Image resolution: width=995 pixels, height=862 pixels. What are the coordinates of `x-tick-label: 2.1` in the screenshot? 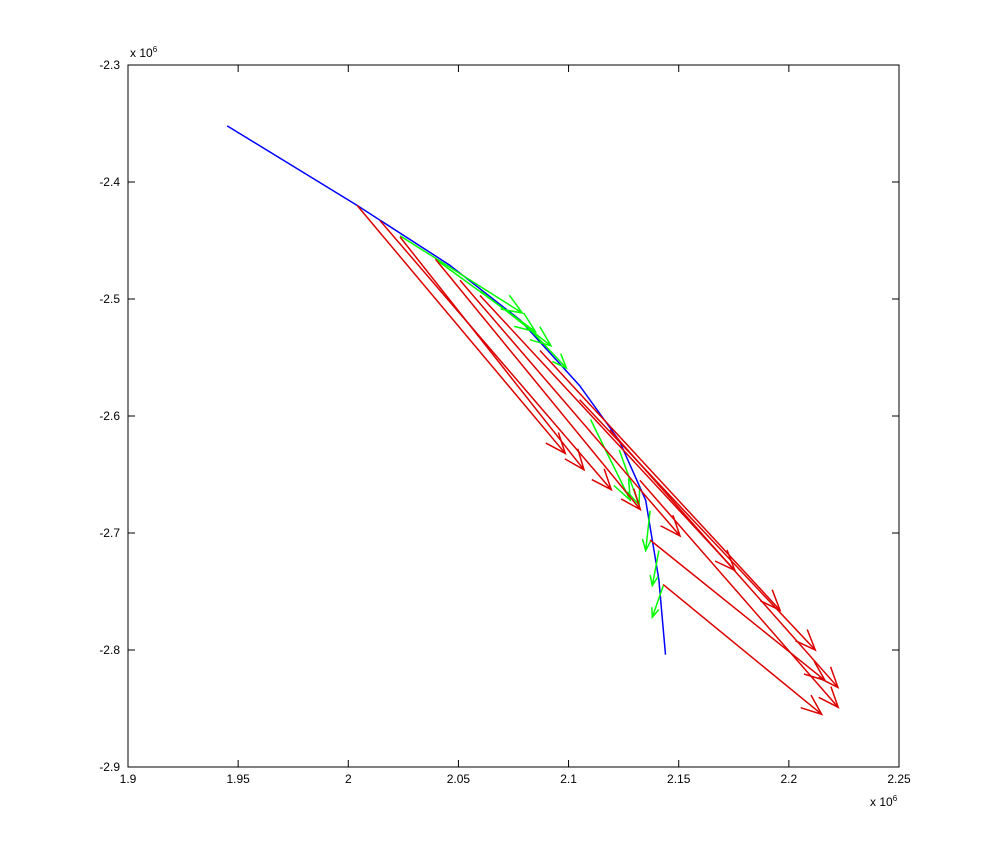 It's located at (568, 779).